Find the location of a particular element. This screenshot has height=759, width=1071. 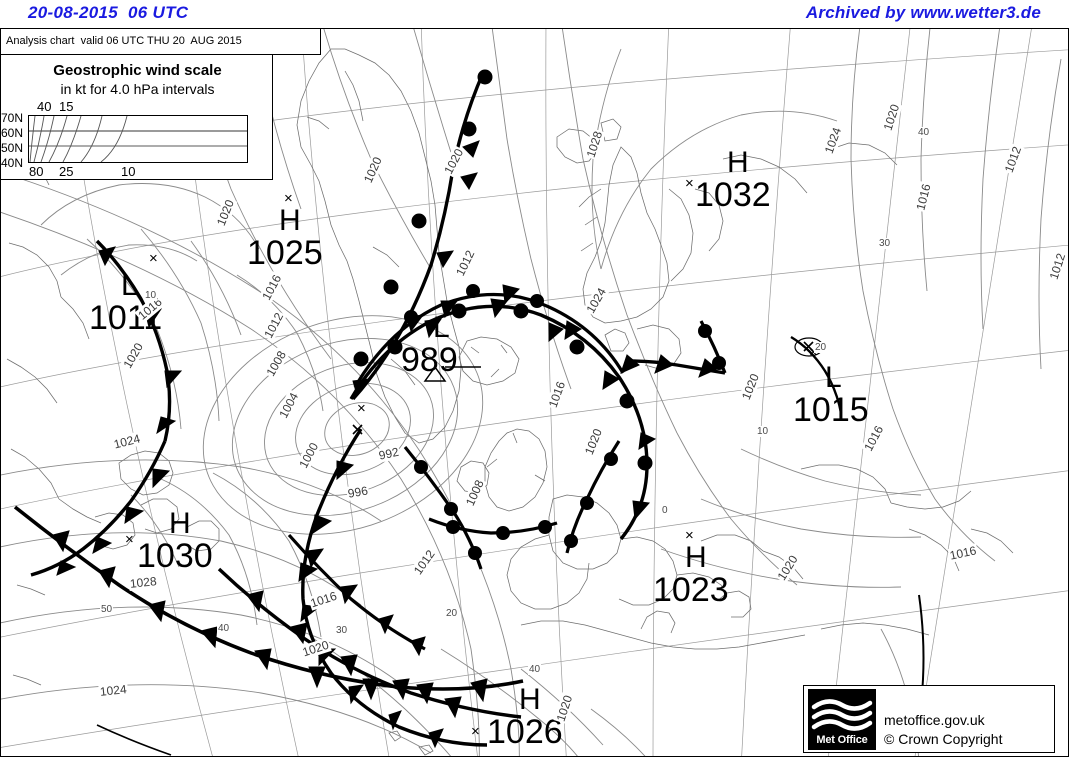

chart-datetime-label: 20-08-2015 06 UTC is located at coordinates (108, 12).